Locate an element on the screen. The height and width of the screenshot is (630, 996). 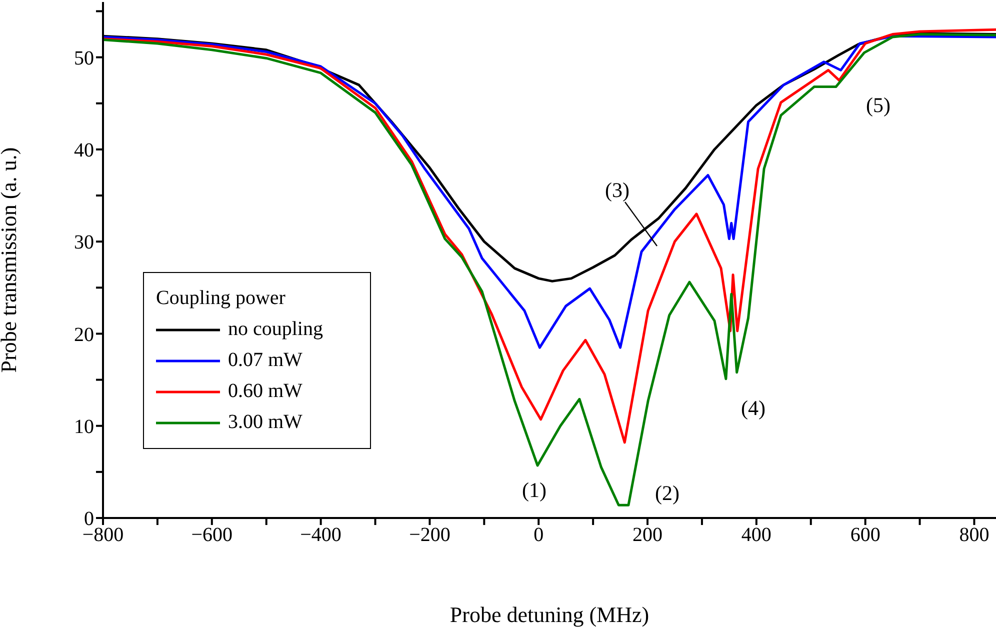
x-tick-label: 600 is located at coordinates (865, 535).